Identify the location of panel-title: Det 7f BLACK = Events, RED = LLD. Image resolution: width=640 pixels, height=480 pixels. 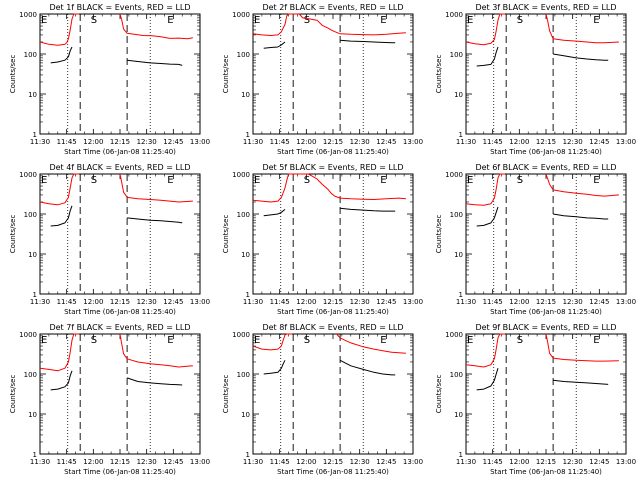
(119, 327).